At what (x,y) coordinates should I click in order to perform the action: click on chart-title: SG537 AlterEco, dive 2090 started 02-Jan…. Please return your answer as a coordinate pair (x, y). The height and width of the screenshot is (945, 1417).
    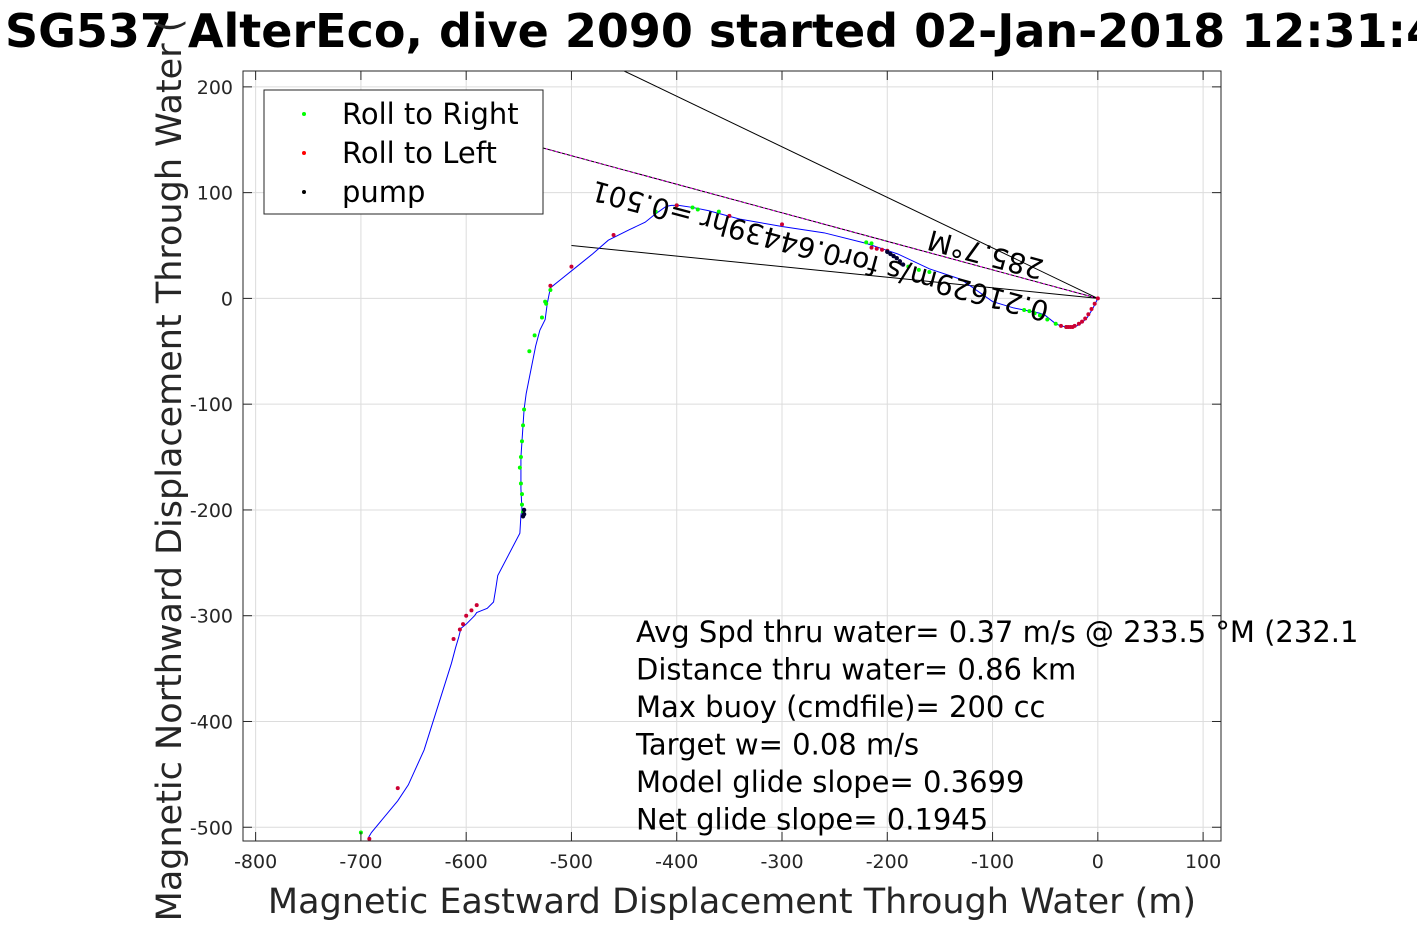
    Looking at the image, I should click on (711, 31).